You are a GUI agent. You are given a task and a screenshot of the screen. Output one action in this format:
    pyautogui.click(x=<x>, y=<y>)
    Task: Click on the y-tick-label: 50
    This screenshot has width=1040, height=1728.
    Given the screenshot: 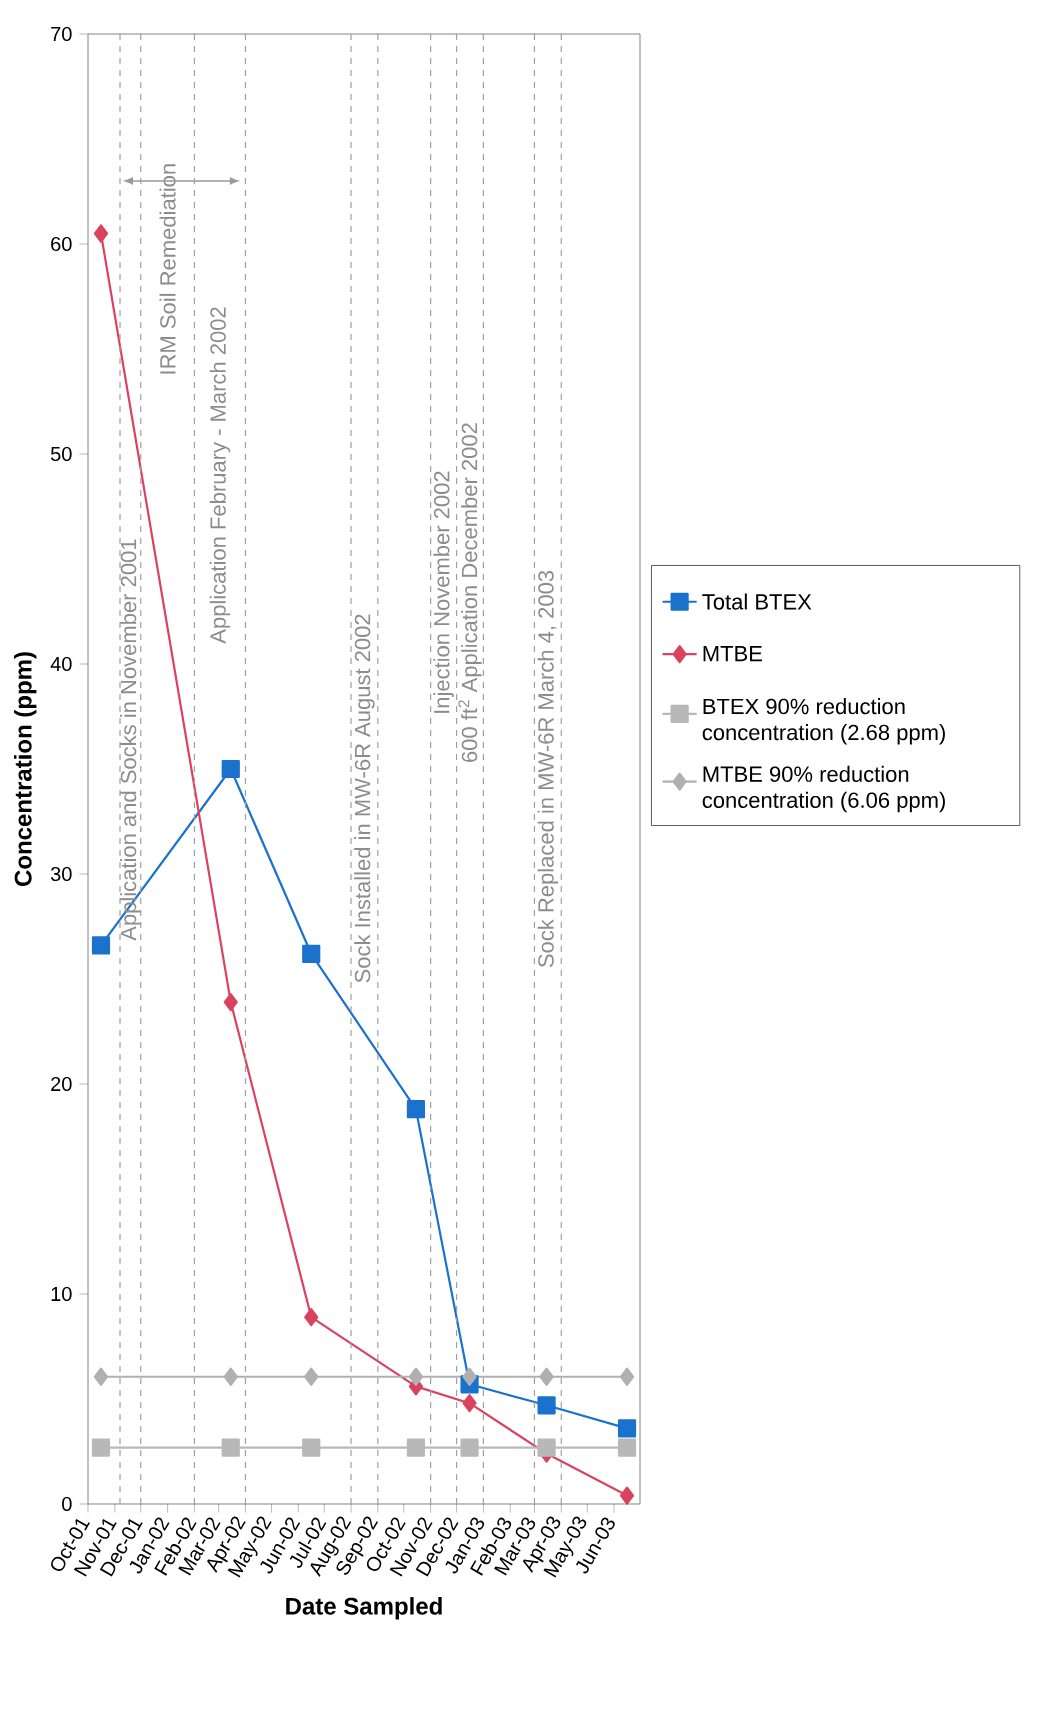 What is the action you would take?
    pyautogui.click(x=61, y=454)
    